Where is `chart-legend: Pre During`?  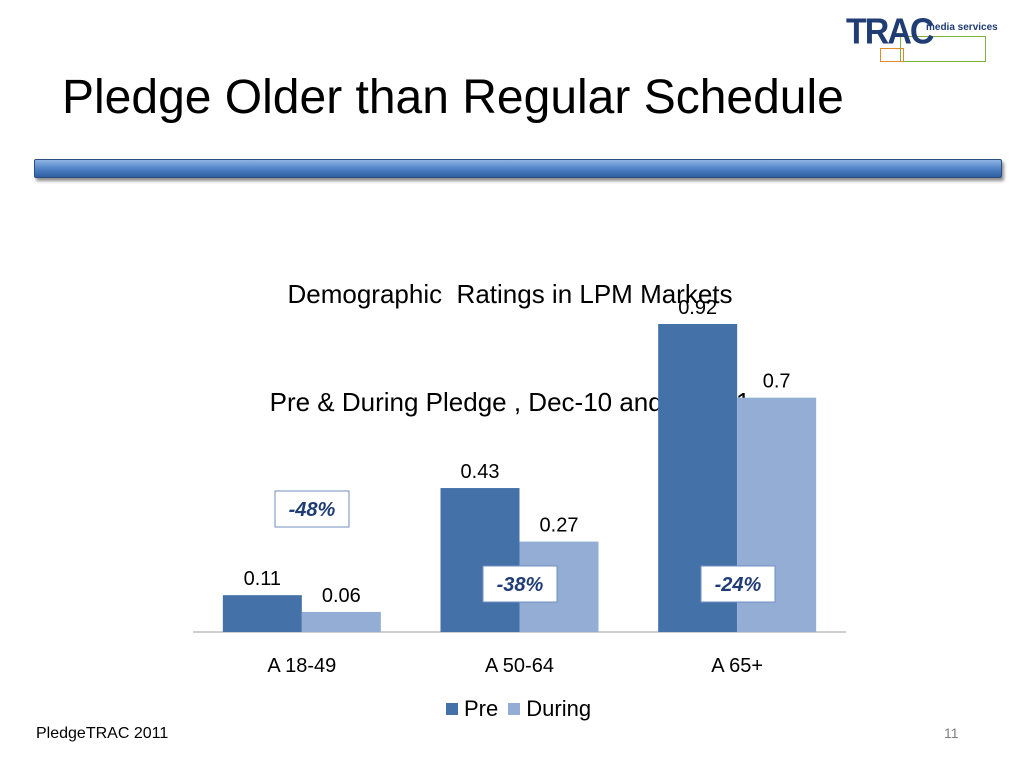 chart-legend: Pre During is located at coordinates (518, 709).